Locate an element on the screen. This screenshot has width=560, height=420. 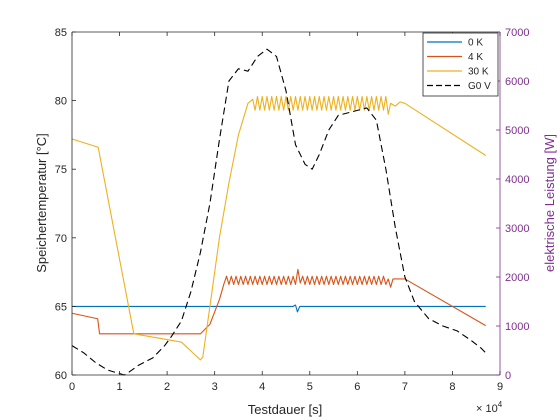
x-tick-label: 9 is located at coordinates (500, 387).